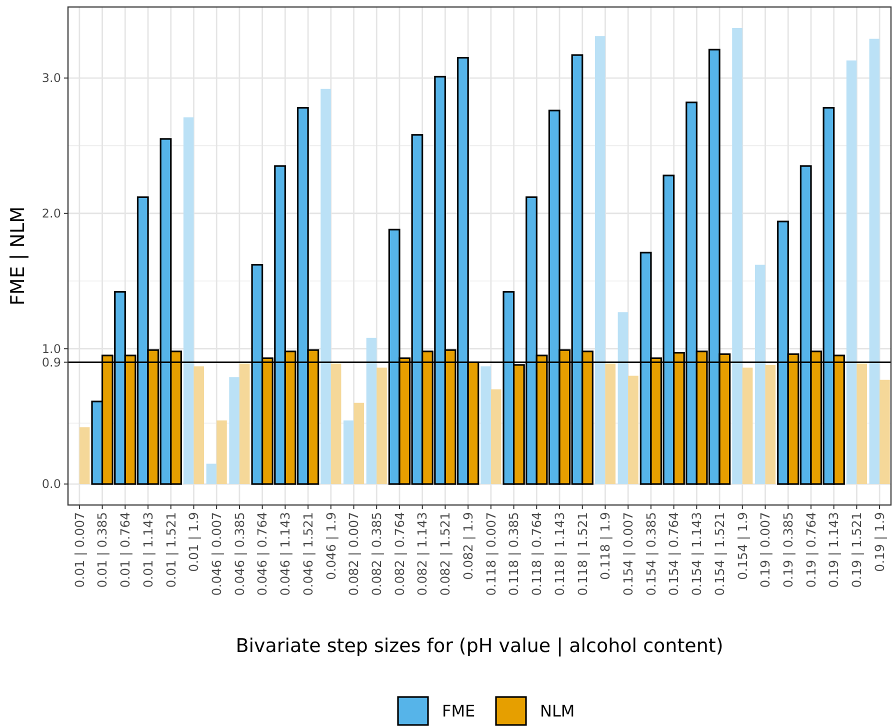 The width and height of the screenshot is (892, 726). Describe the element at coordinates (514, 554) in the screenshot. I see `x-tick-label: 0.118 | 0.385` at that location.